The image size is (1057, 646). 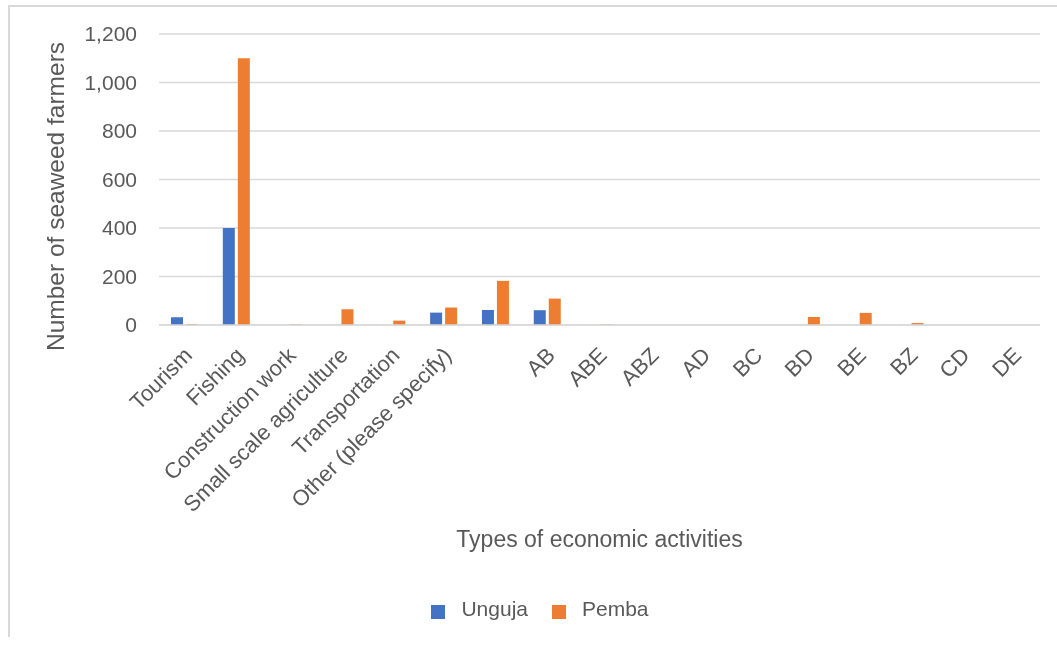 What do you see at coordinates (954, 362) in the screenshot?
I see `x-tick-label: CD` at bounding box center [954, 362].